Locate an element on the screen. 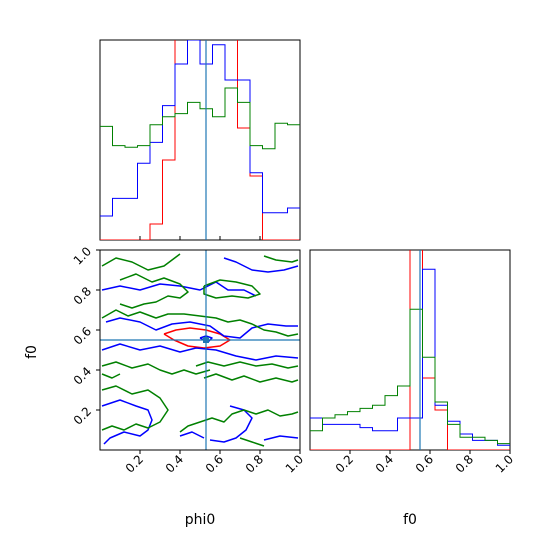  phi0-histogram-panel is located at coordinates (200, 140).